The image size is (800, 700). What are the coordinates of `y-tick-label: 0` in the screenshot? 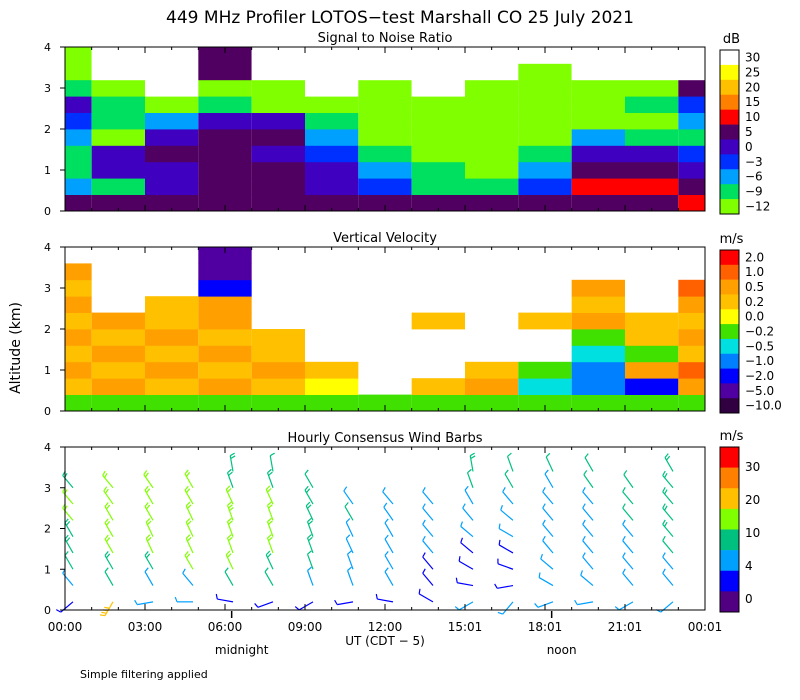 It's located at (47, 211).